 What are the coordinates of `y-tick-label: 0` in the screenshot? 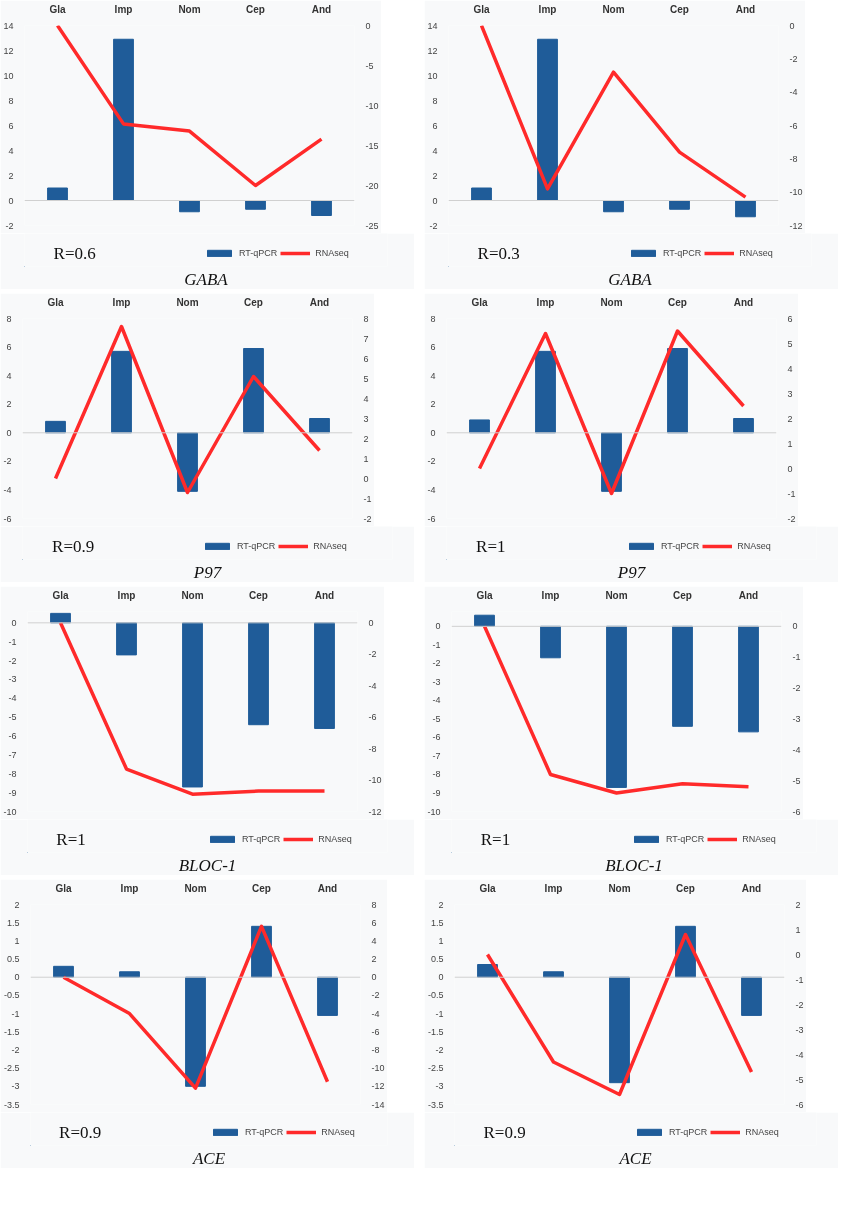 It's located at (438, 626).